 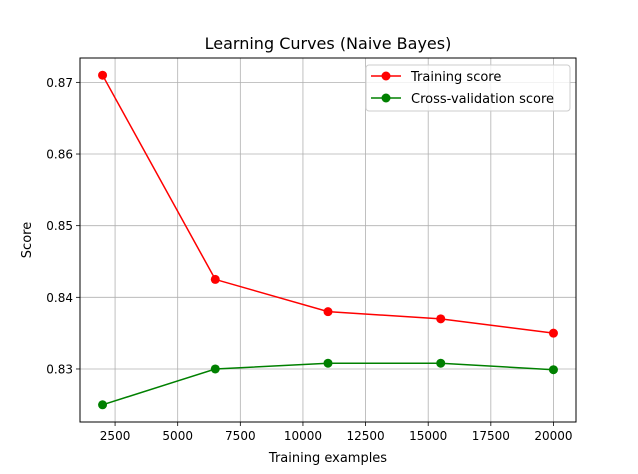 What do you see at coordinates (386, 76) in the screenshot?
I see `legend-marker-training` at bounding box center [386, 76].